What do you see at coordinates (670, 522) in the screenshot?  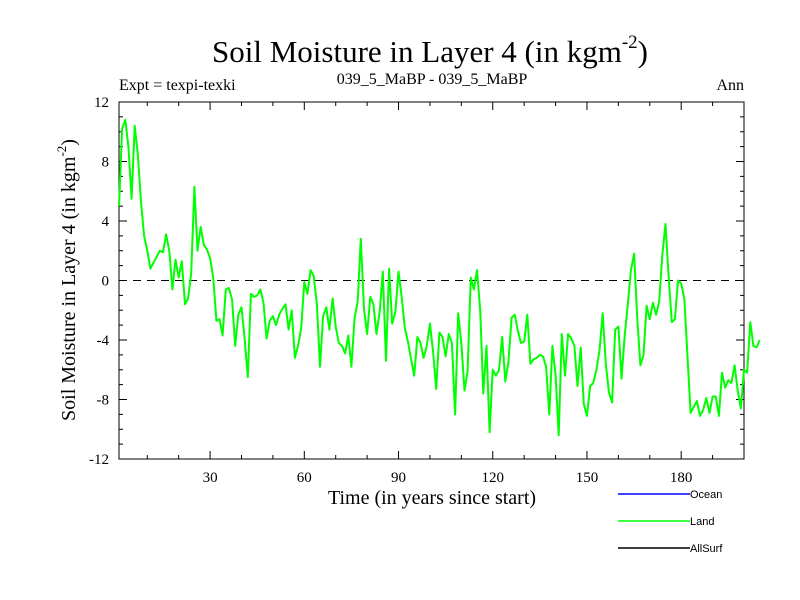 I see `legend: Ocean Land AllSurf` at bounding box center [670, 522].